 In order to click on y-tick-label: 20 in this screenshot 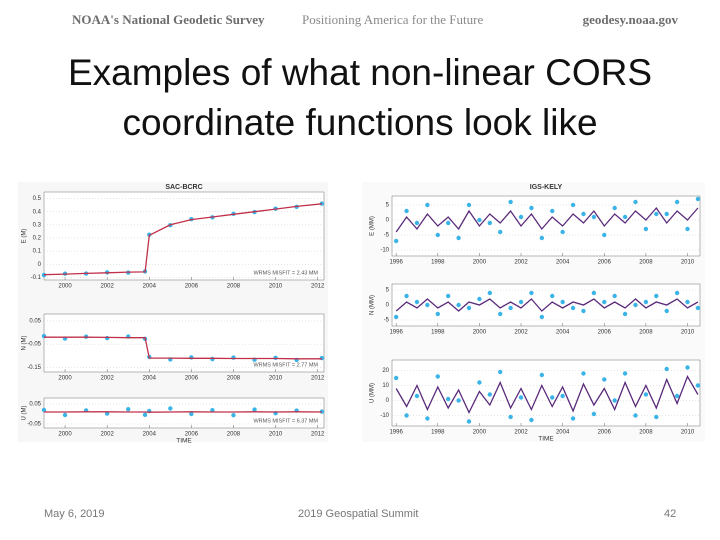, I will do `click(385, 371)`.